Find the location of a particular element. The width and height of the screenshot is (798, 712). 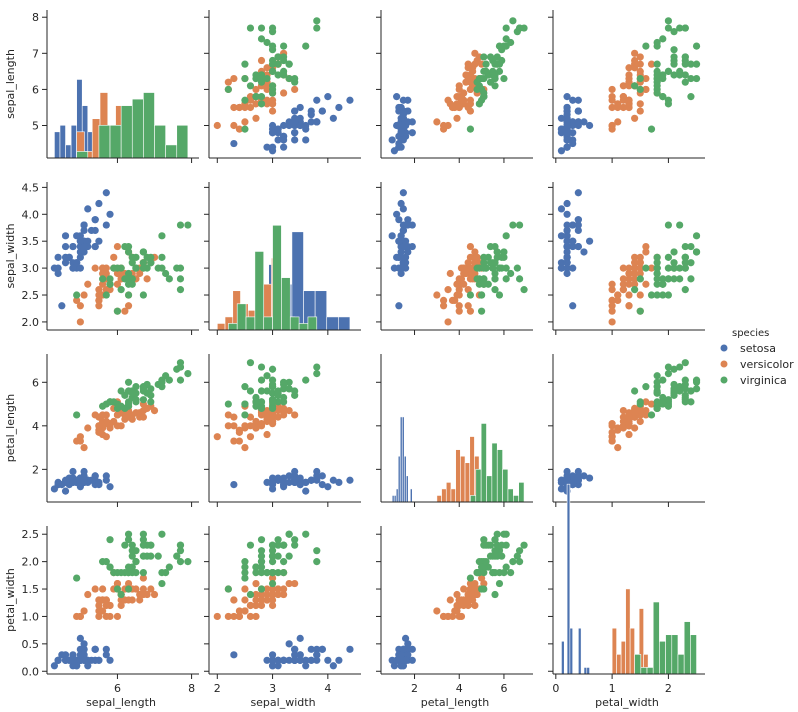

y-tick-label-sepal_length: 7 is located at coordinates (35, 53).